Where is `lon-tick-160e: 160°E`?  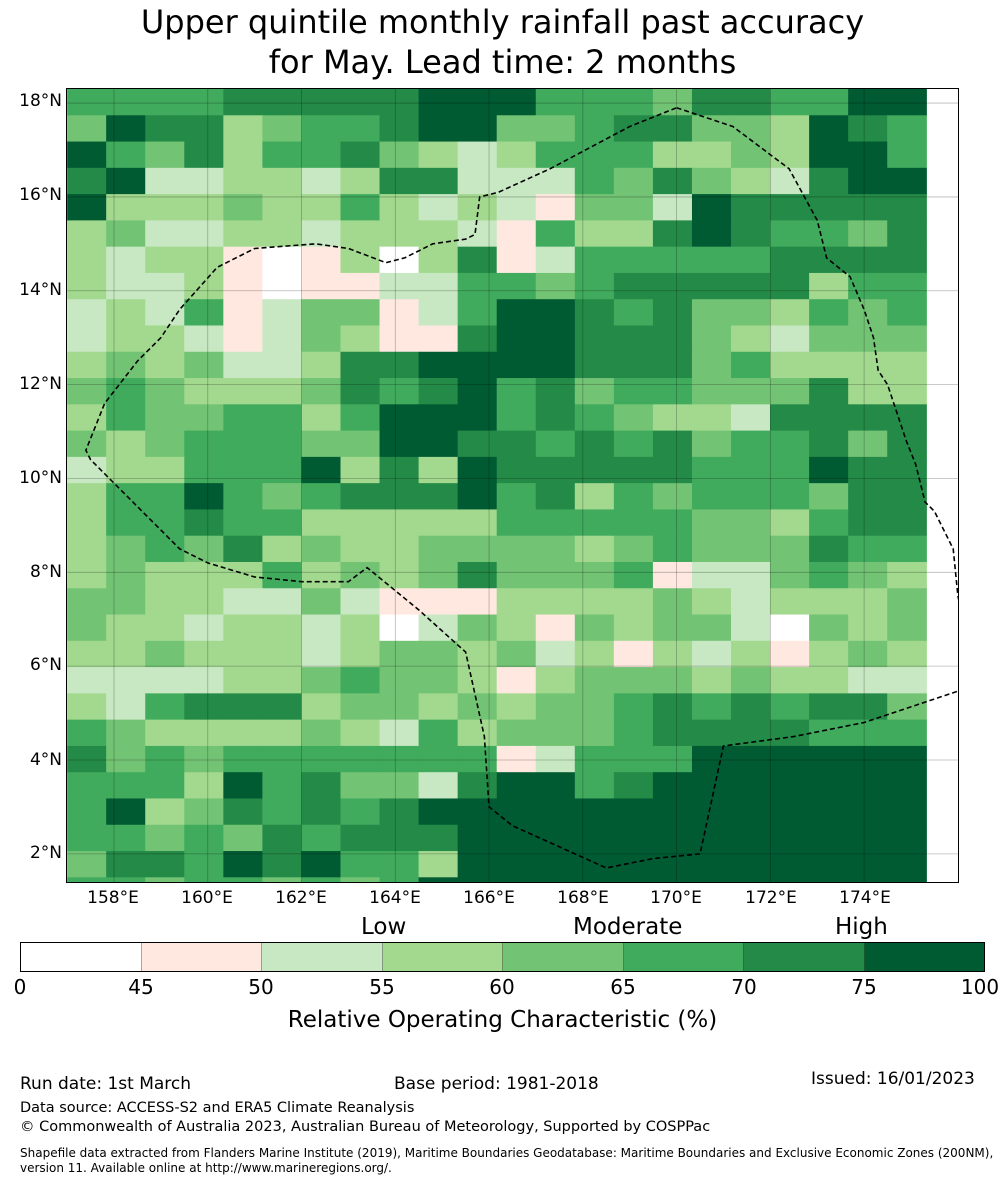
lon-tick-160e: 160°E is located at coordinates (207, 898).